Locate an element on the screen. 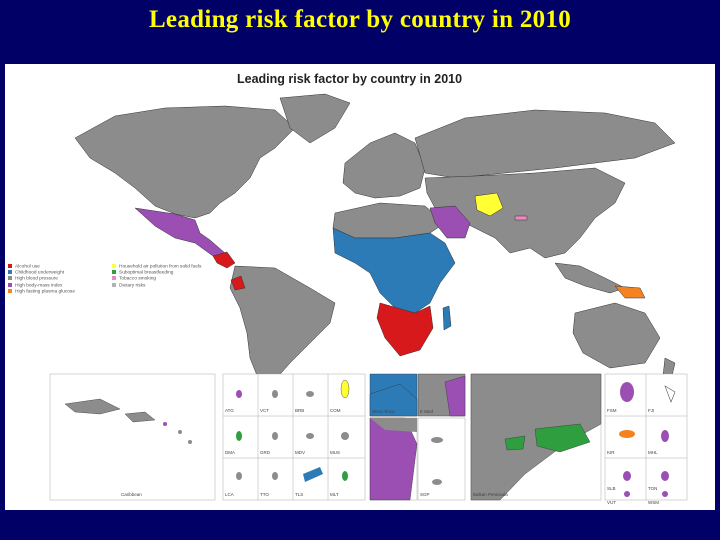  country-papua-new-guinea is located at coordinates (630, 292).